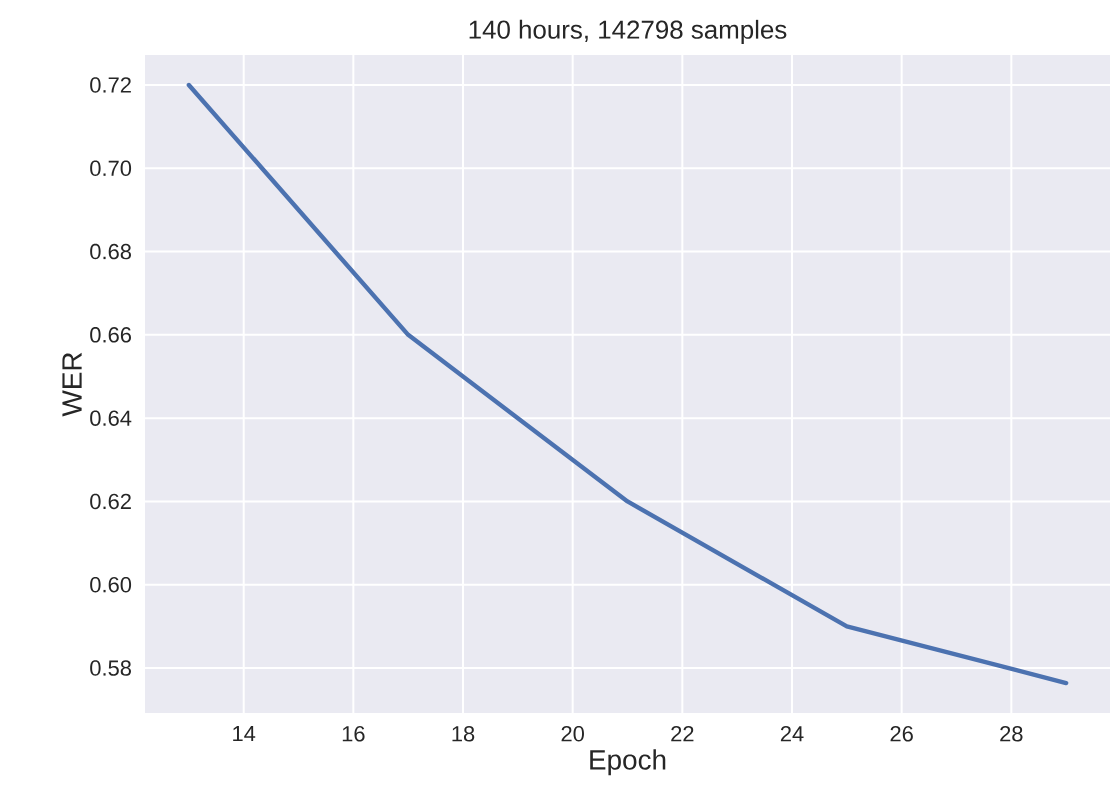 The image size is (1117, 803). Describe the element at coordinates (110, 251) in the screenshot. I see `y-tick-label: 0.68` at that location.